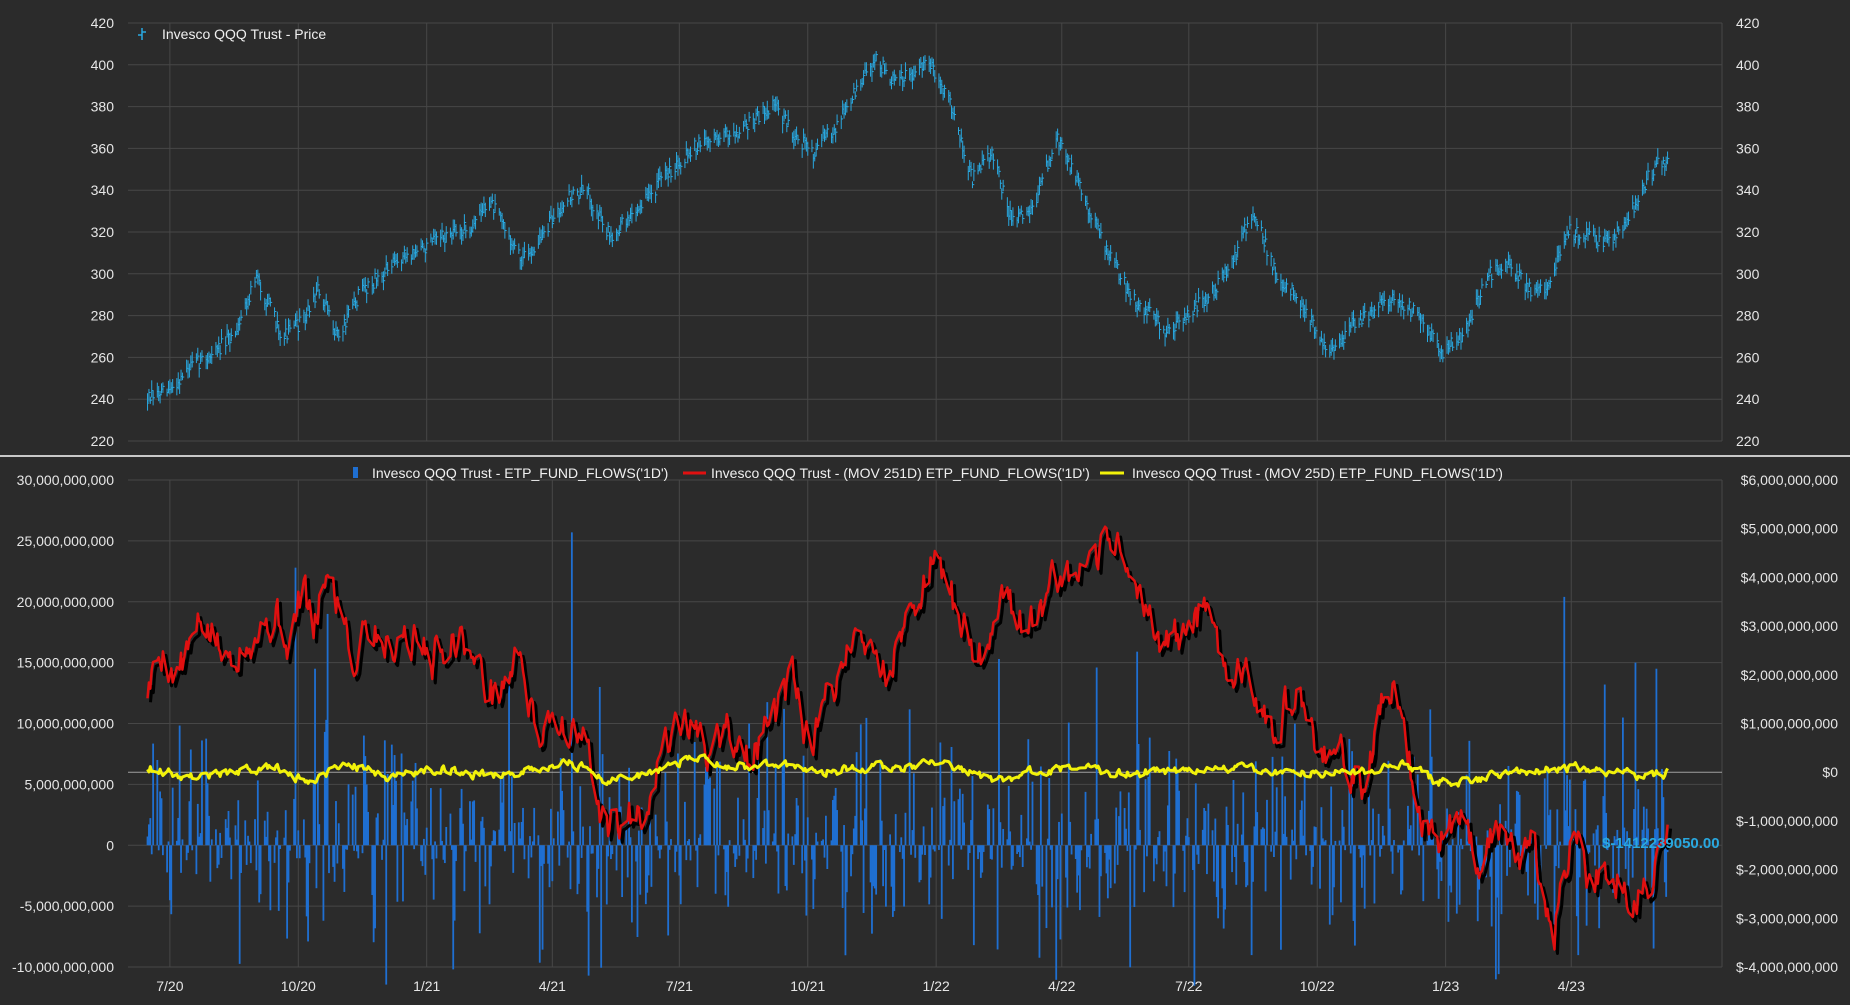 This screenshot has width=1850, height=1005. I want to click on flow-bars-legend-swatch, so click(355, 472).